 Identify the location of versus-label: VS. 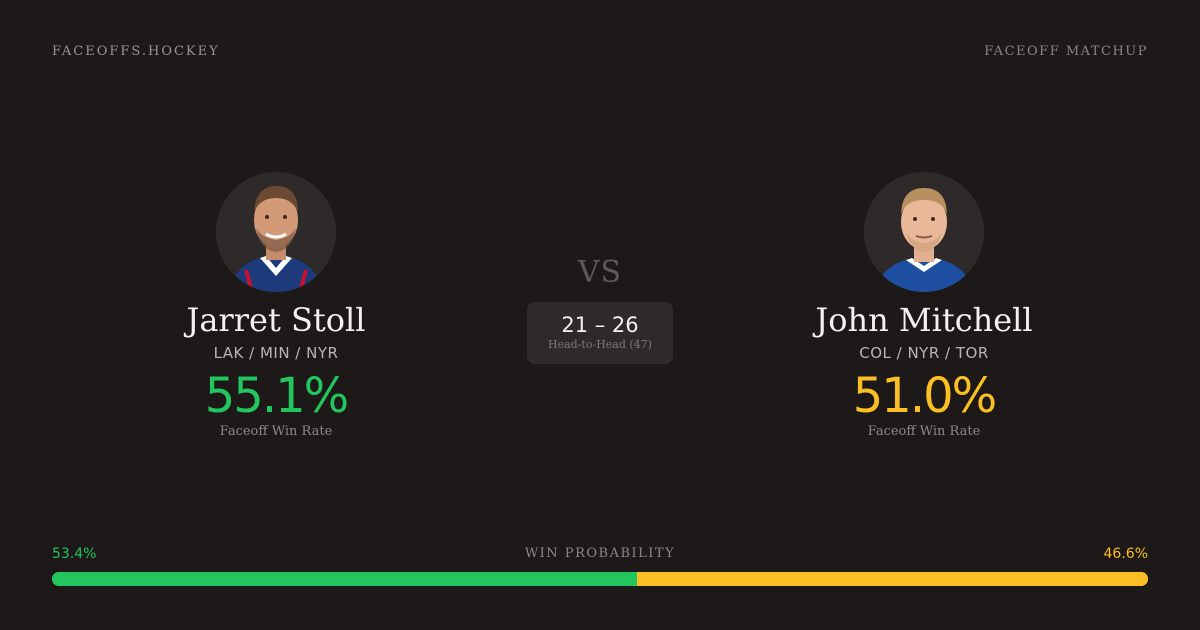
(600, 272).